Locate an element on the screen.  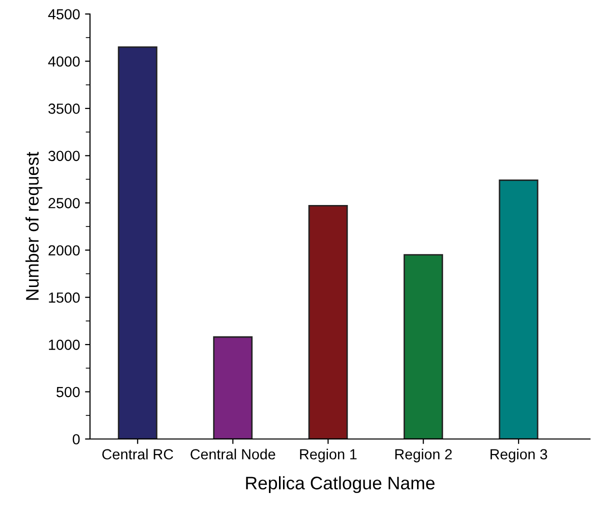
x-tick-label: Region 3 is located at coordinates (519, 455).